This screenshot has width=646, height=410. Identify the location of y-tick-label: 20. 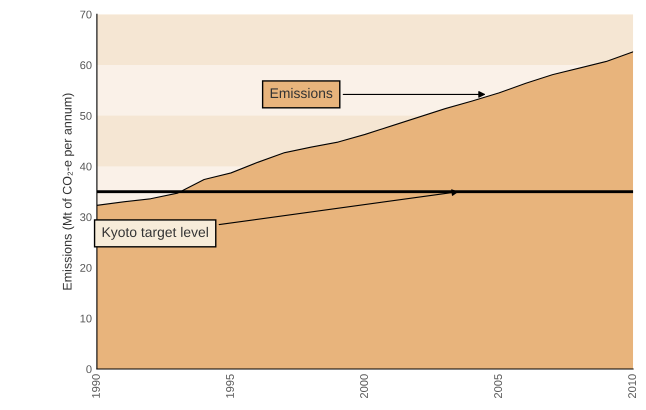
(86, 268).